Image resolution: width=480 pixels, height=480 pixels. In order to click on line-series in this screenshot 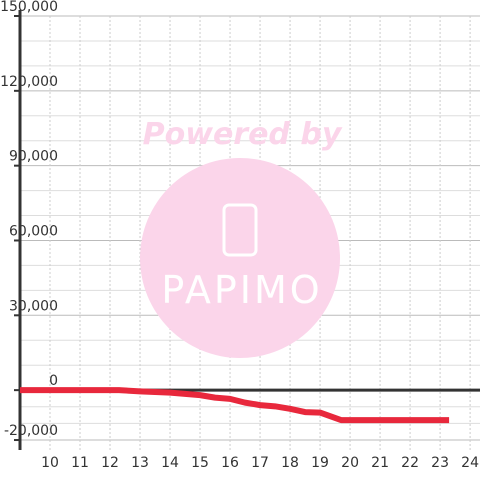, I will do `click(235, 405)`.